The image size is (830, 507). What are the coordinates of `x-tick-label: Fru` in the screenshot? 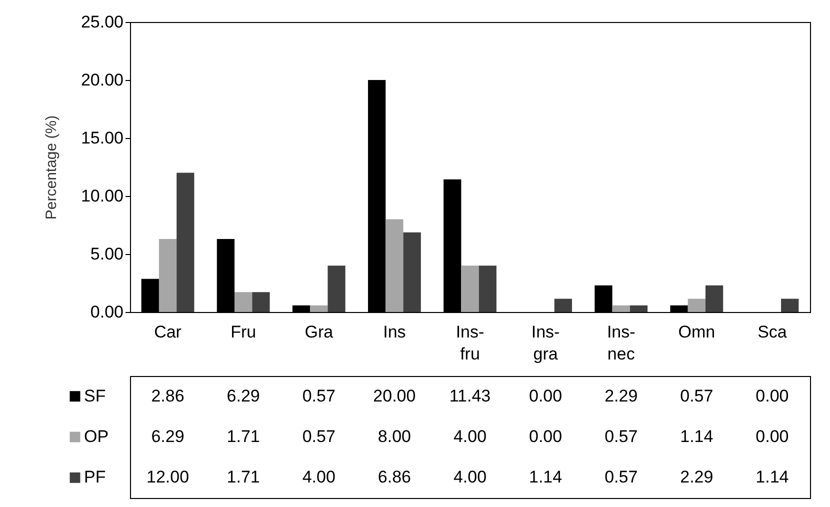 It's located at (243, 332).